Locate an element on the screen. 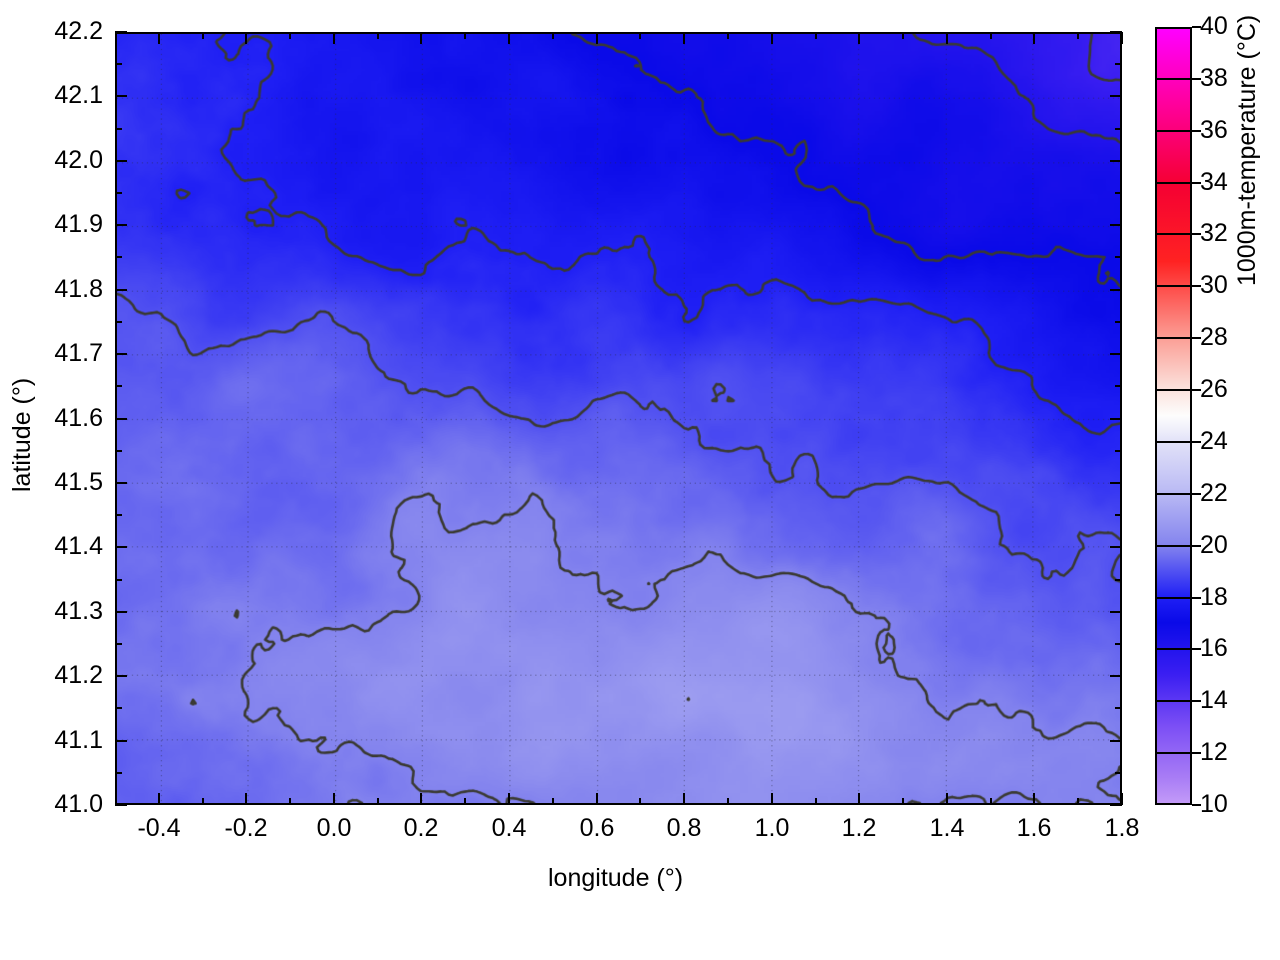 The height and width of the screenshot is (960, 1280). y-tick-label-42.2: 42.2 is located at coordinates (78, 31).